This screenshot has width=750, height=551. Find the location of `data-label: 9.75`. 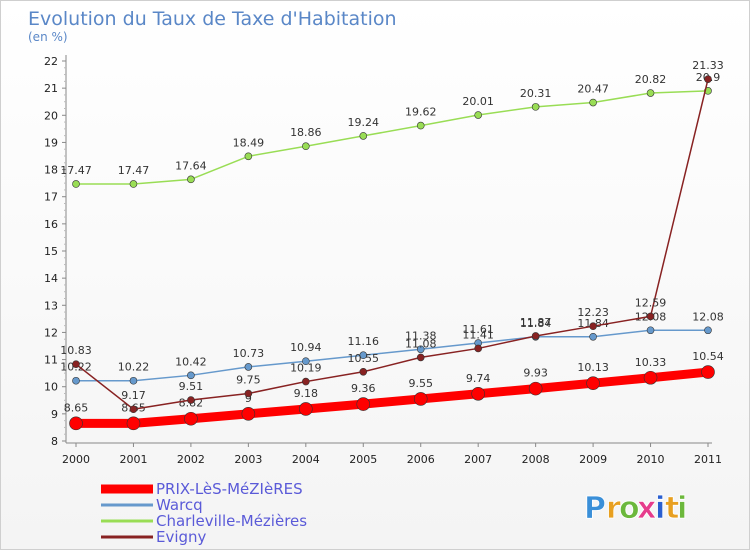

data-label: 9.75 is located at coordinates (248, 380).